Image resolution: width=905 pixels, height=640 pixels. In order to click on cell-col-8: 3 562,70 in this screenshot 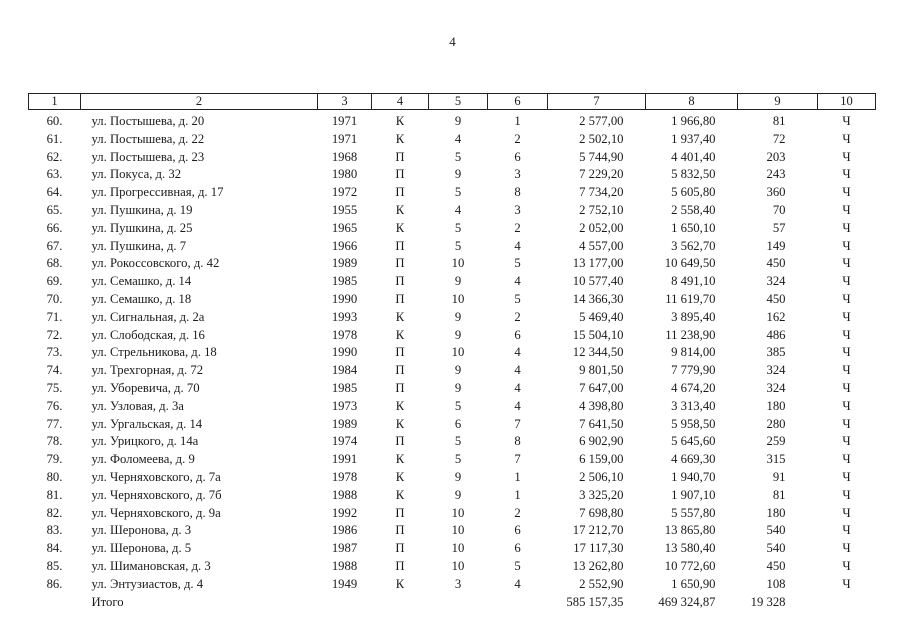, I will do `click(693, 245)`.